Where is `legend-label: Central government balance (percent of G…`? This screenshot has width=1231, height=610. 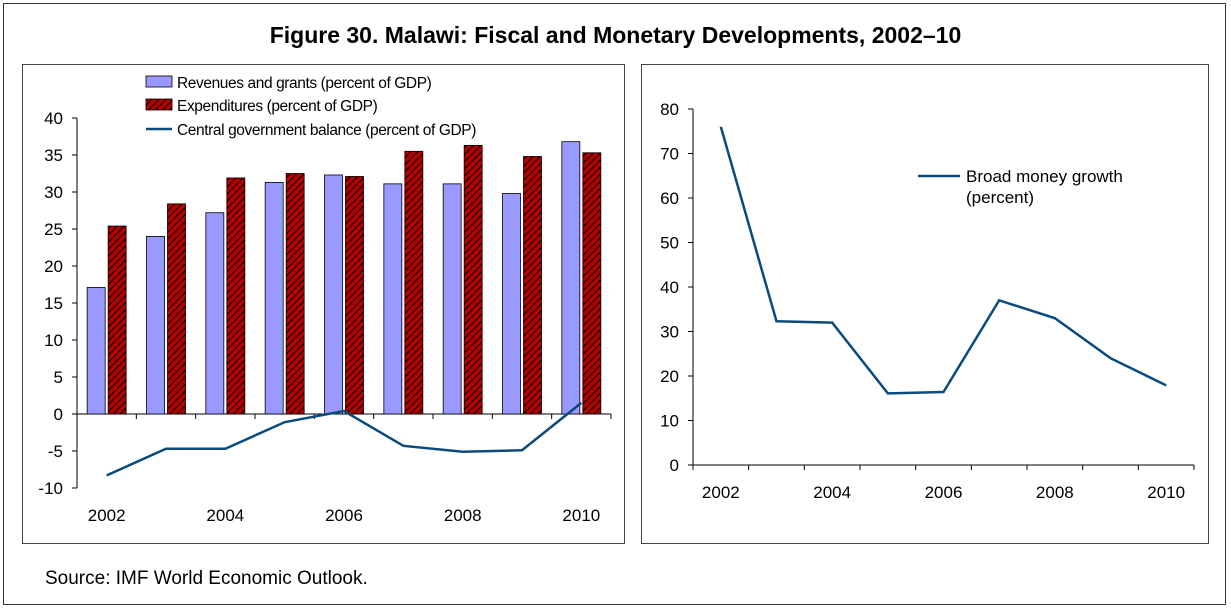
legend-label: Central government balance (percent of G… is located at coordinates (326, 130).